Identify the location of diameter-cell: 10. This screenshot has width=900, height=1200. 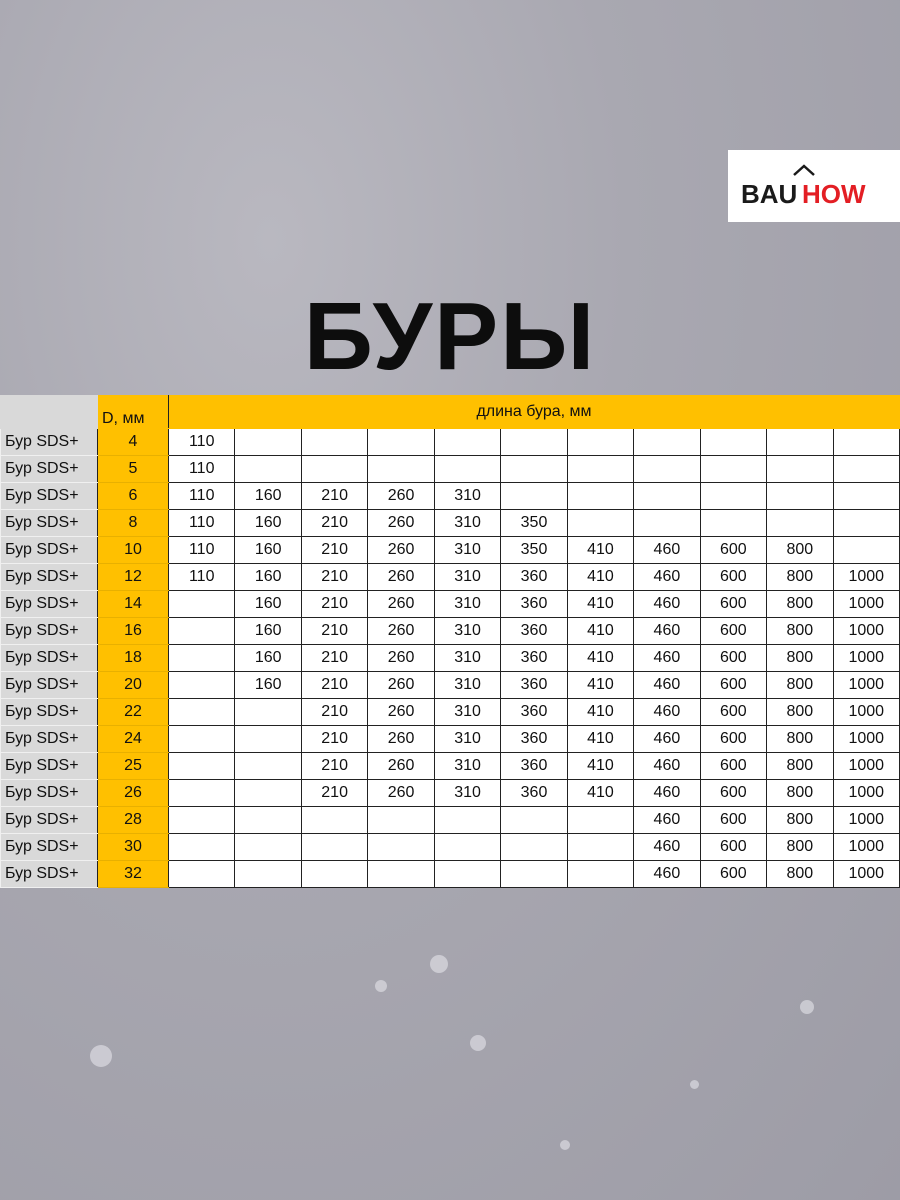
(133, 550).